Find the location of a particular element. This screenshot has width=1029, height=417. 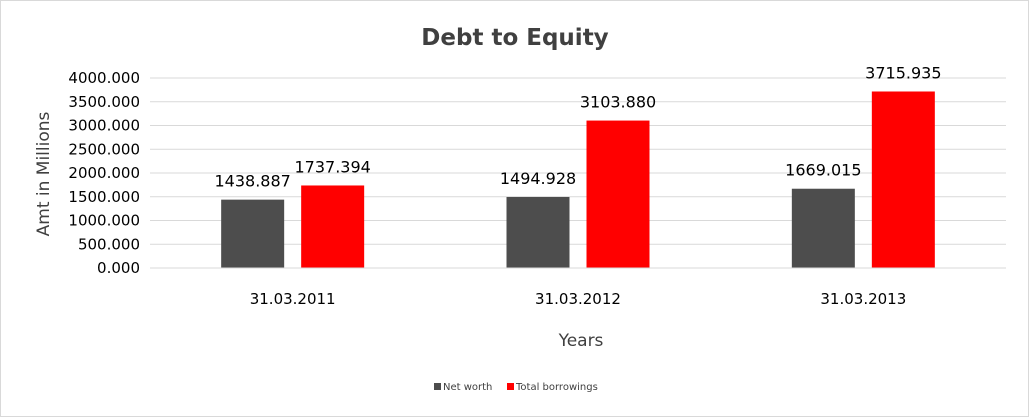

x-tick-label: 31.03.2012 is located at coordinates (578, 299).